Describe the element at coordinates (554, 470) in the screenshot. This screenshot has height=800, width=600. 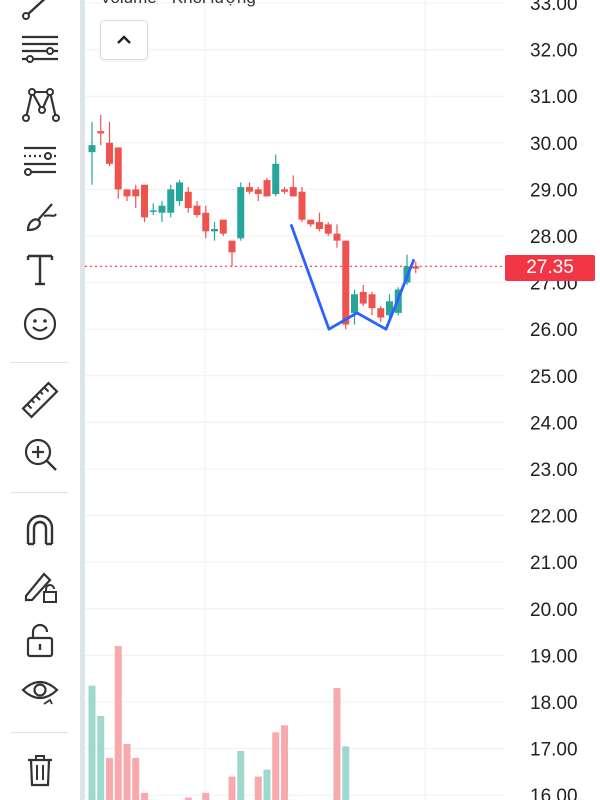
I see `y-axis-label: 23.00` at that location.